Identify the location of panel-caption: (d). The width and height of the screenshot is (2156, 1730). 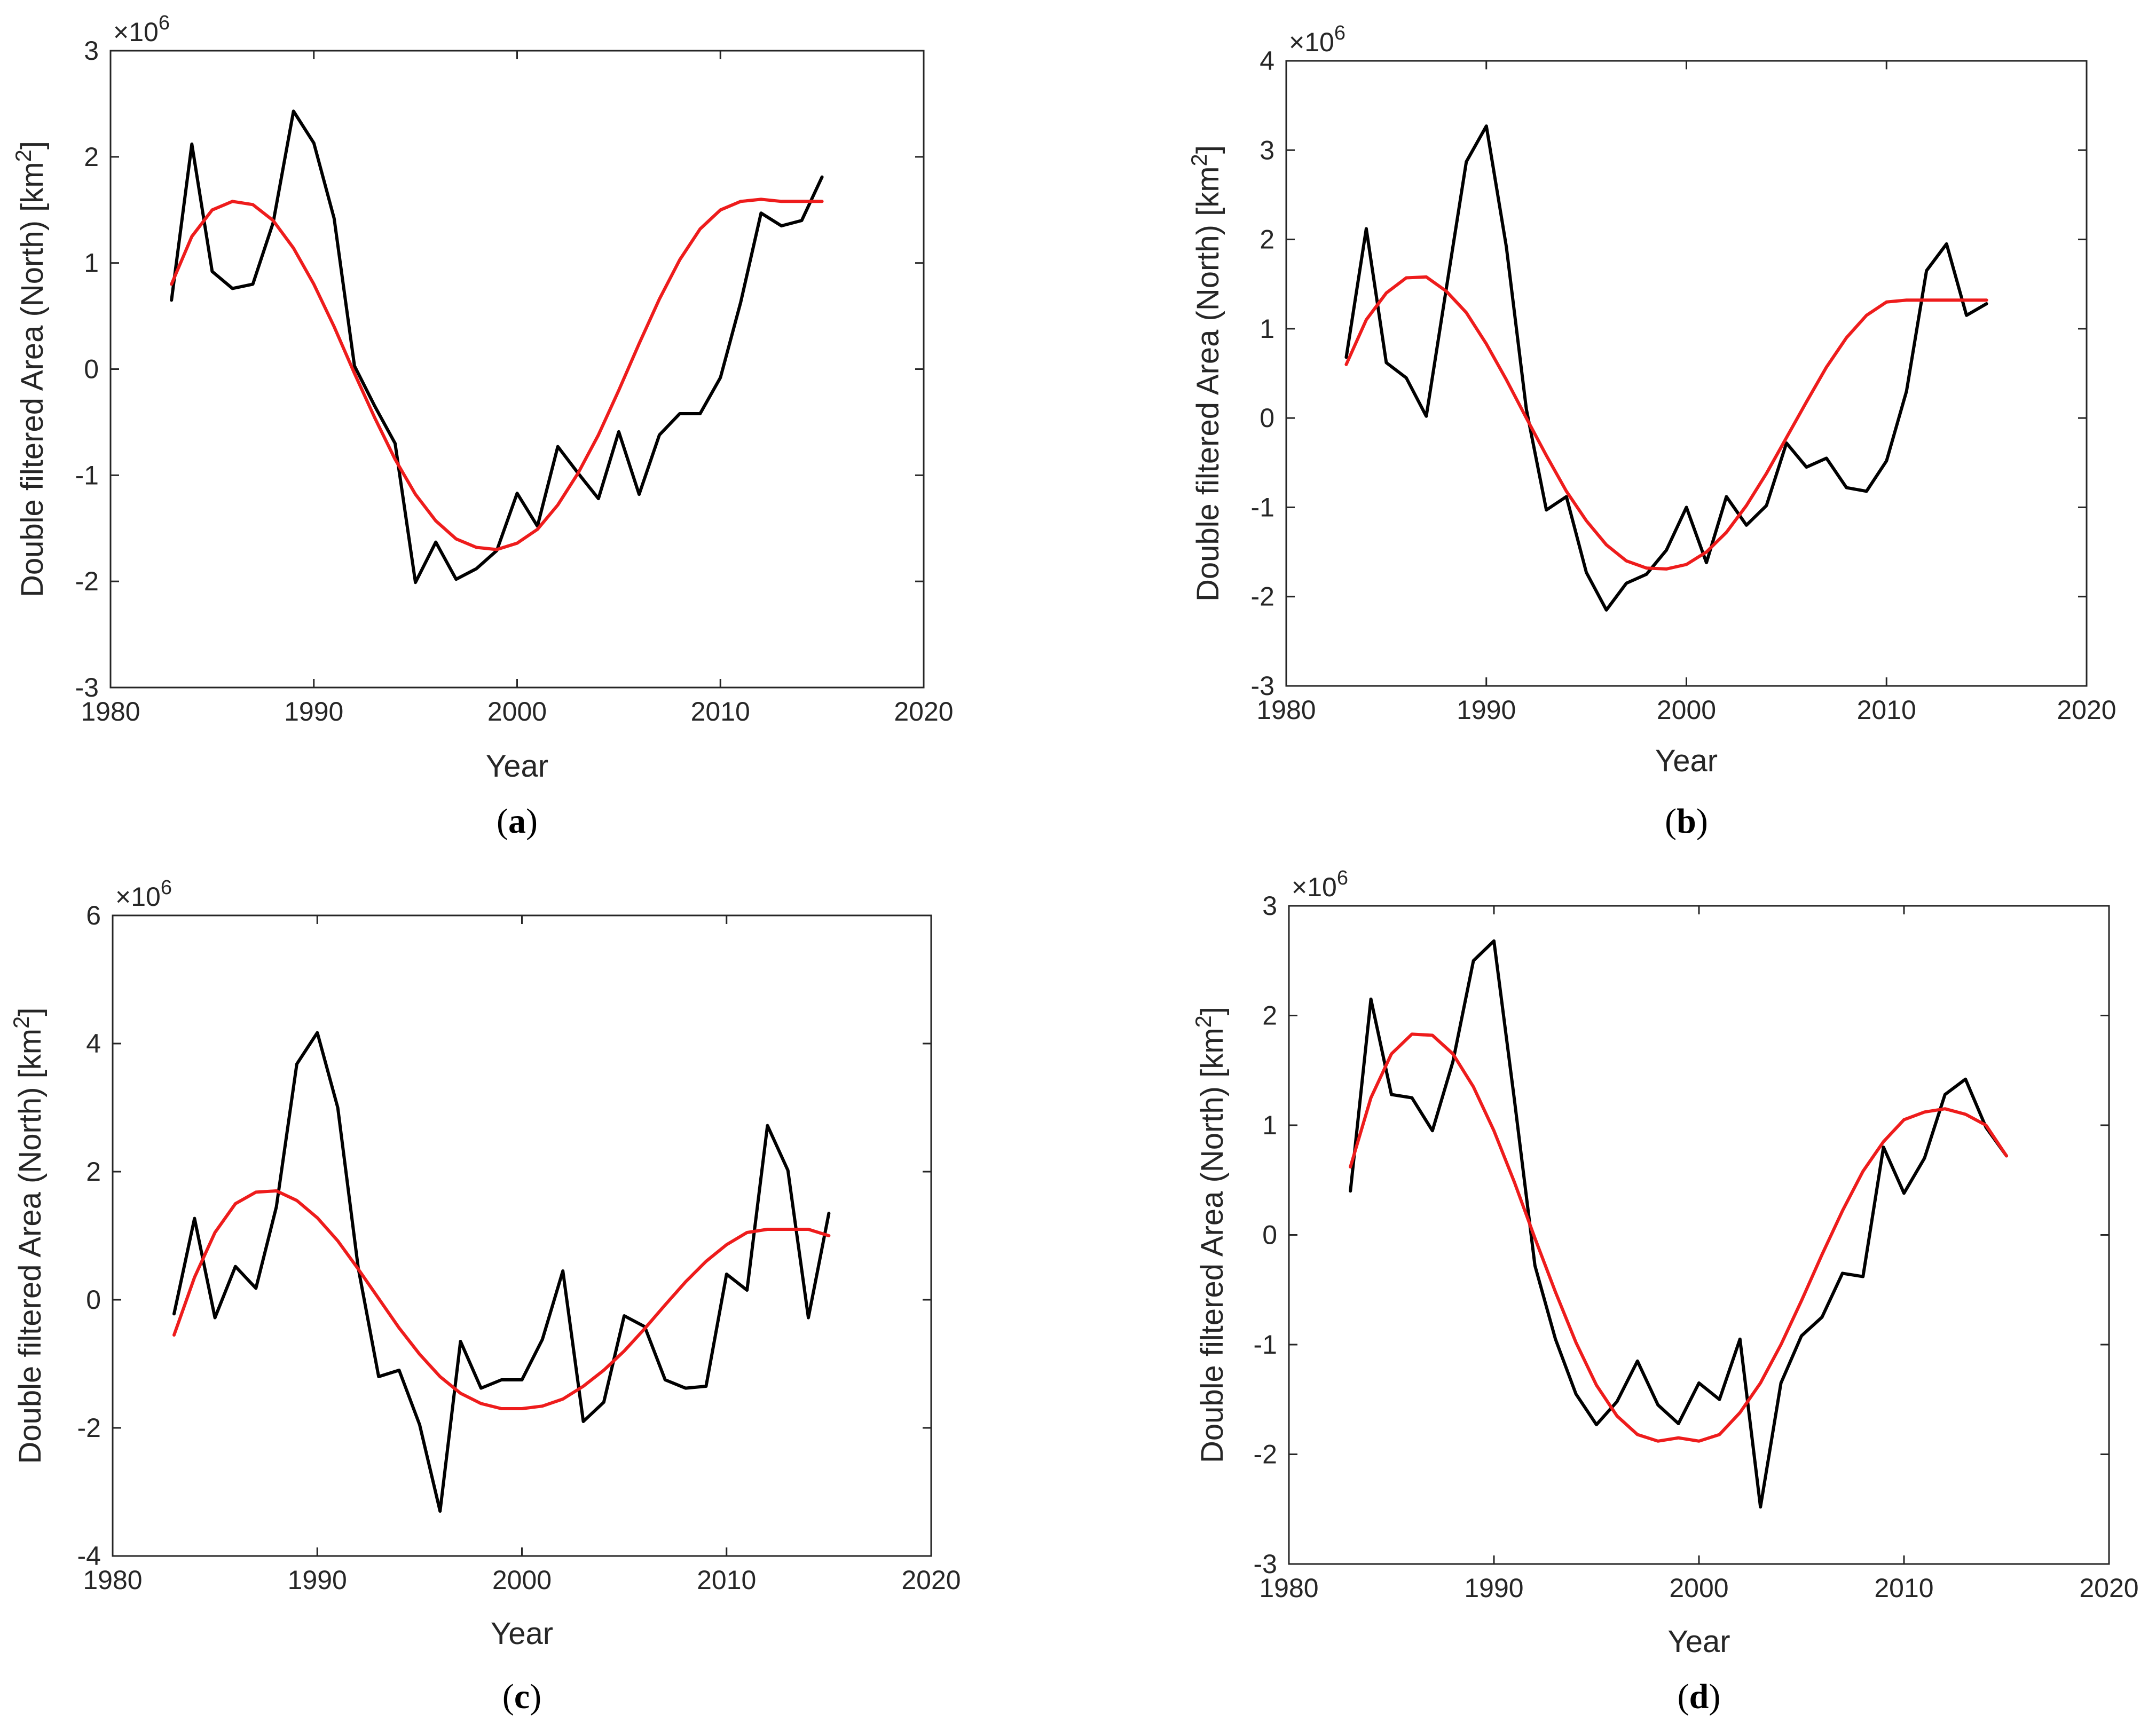
(1699, 1696).